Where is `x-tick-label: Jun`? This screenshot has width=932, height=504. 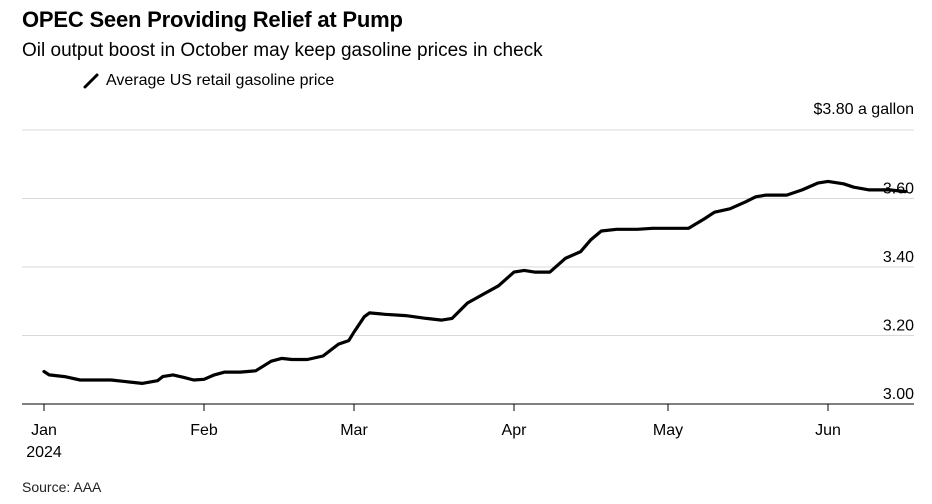
x-tick-label: Jun is located at coordinates (828, 430).